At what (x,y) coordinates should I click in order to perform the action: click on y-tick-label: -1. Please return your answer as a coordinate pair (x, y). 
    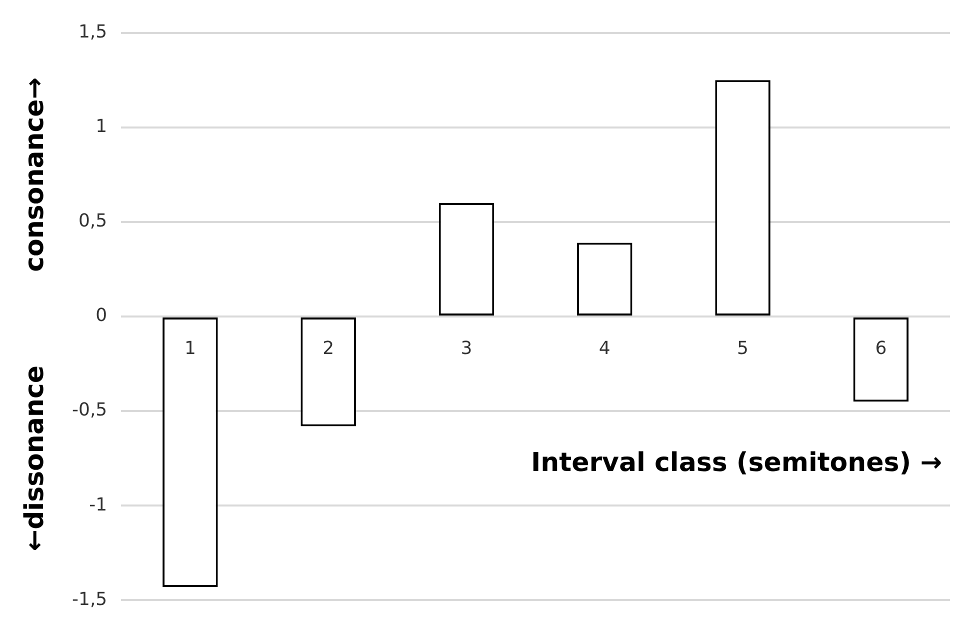
    Looking at the image, I should click on (98, 505).